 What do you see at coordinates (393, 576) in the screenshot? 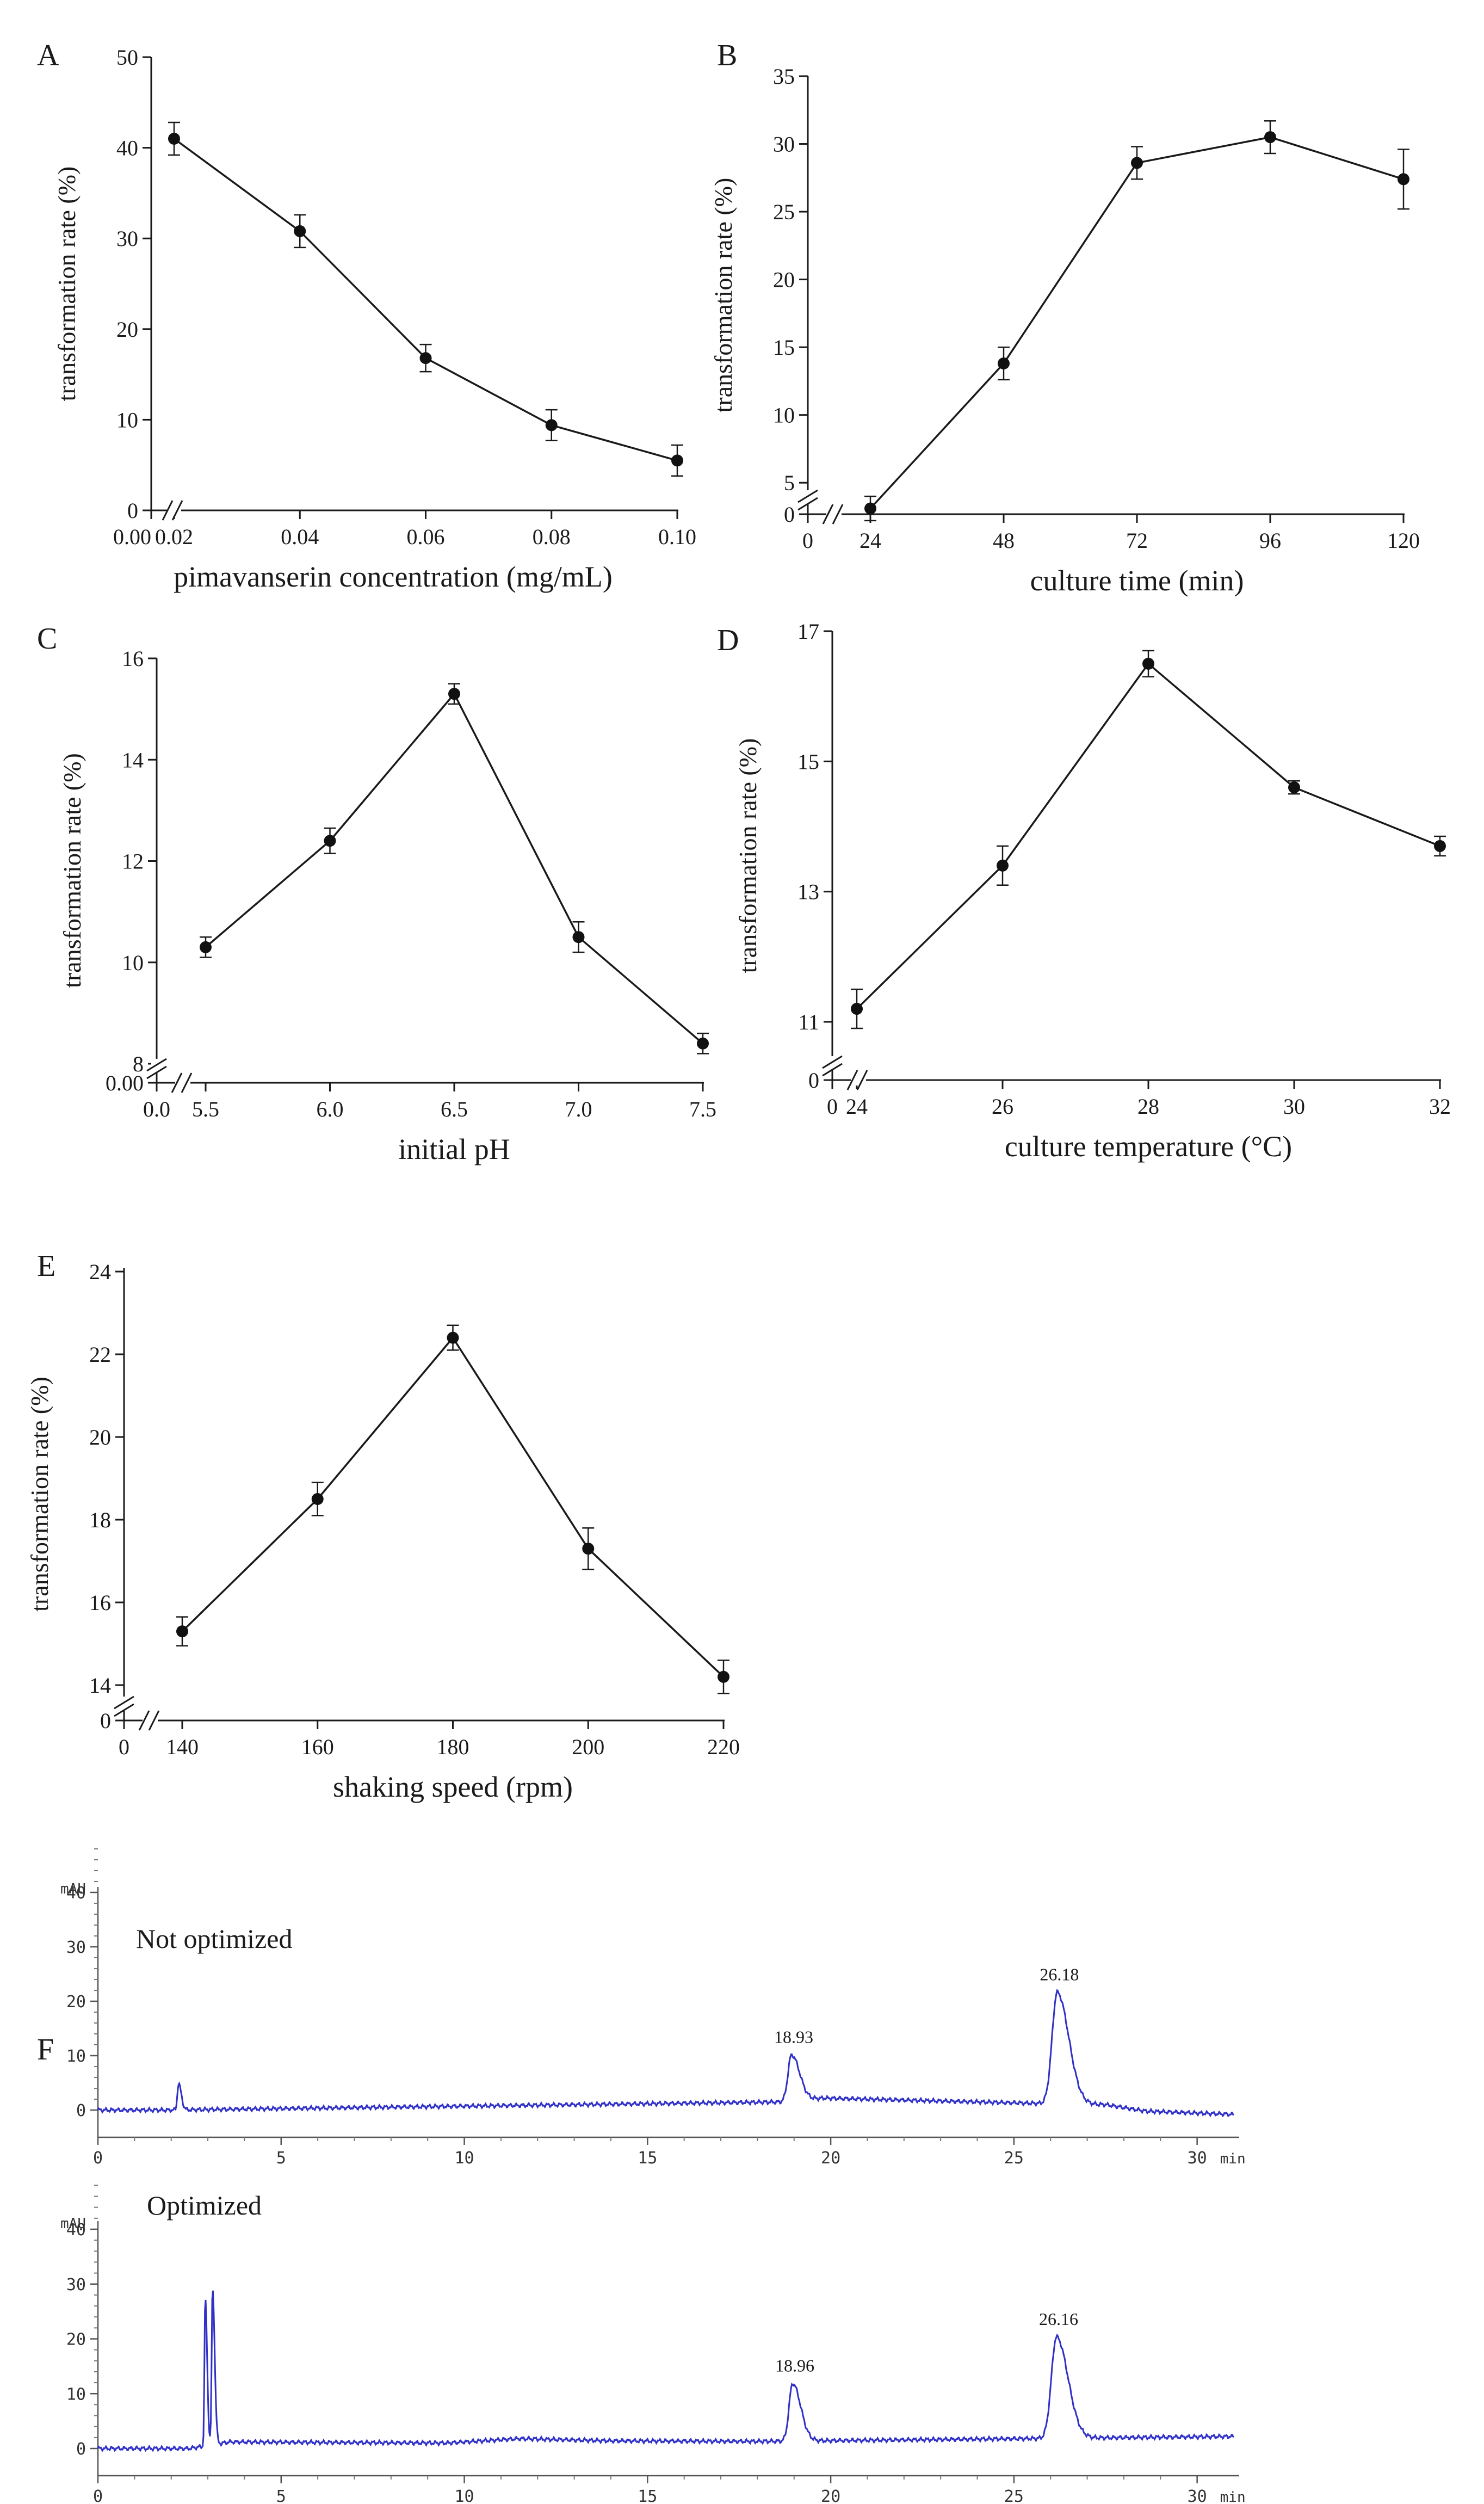
I see `x-axis-title: pimavanserin concentration (mg/mL)` at bounding box center [393, 576].